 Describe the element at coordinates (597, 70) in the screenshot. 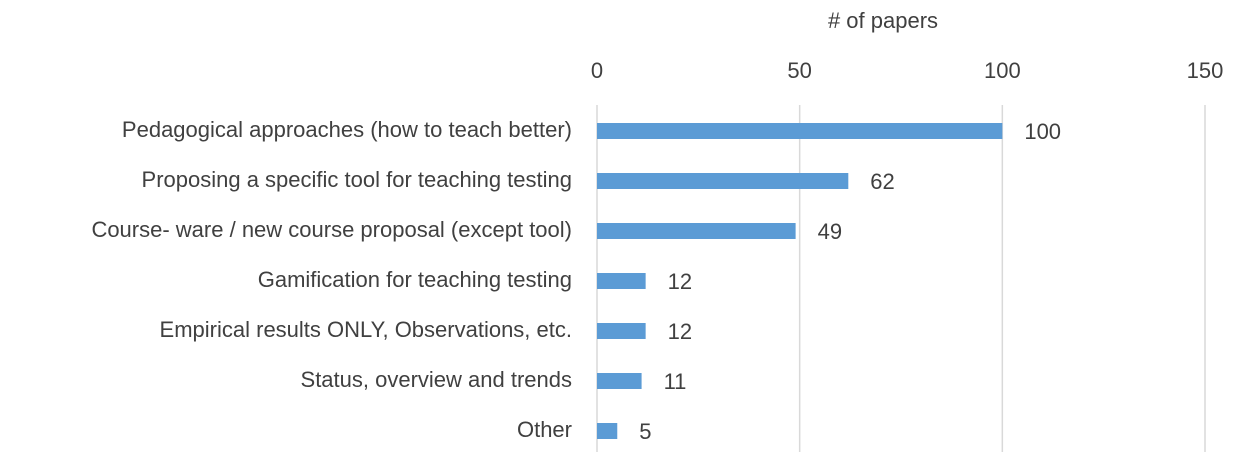

I see `x-tick-label: 0` at that location.